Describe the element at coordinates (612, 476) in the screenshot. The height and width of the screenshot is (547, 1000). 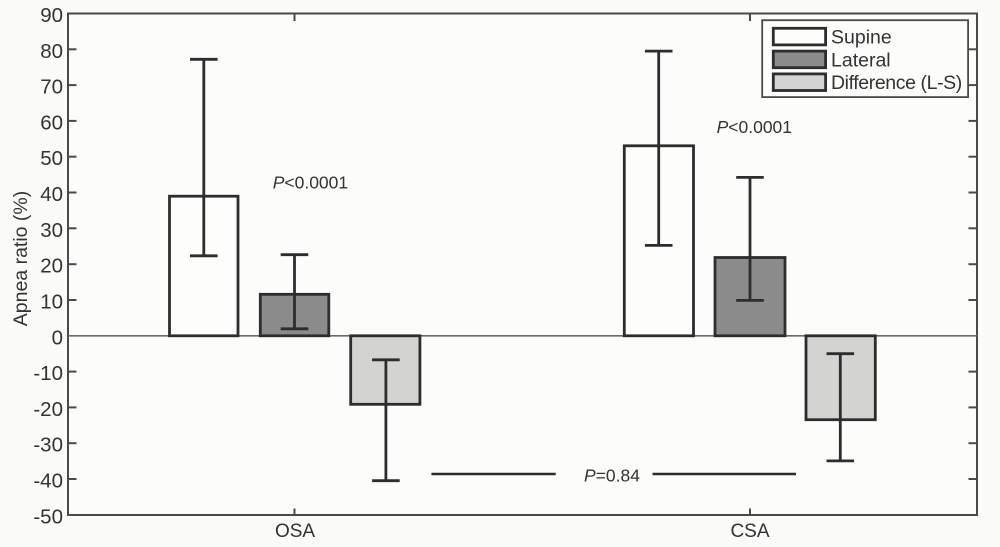
I see `svg-text: P=0.84` at that location.